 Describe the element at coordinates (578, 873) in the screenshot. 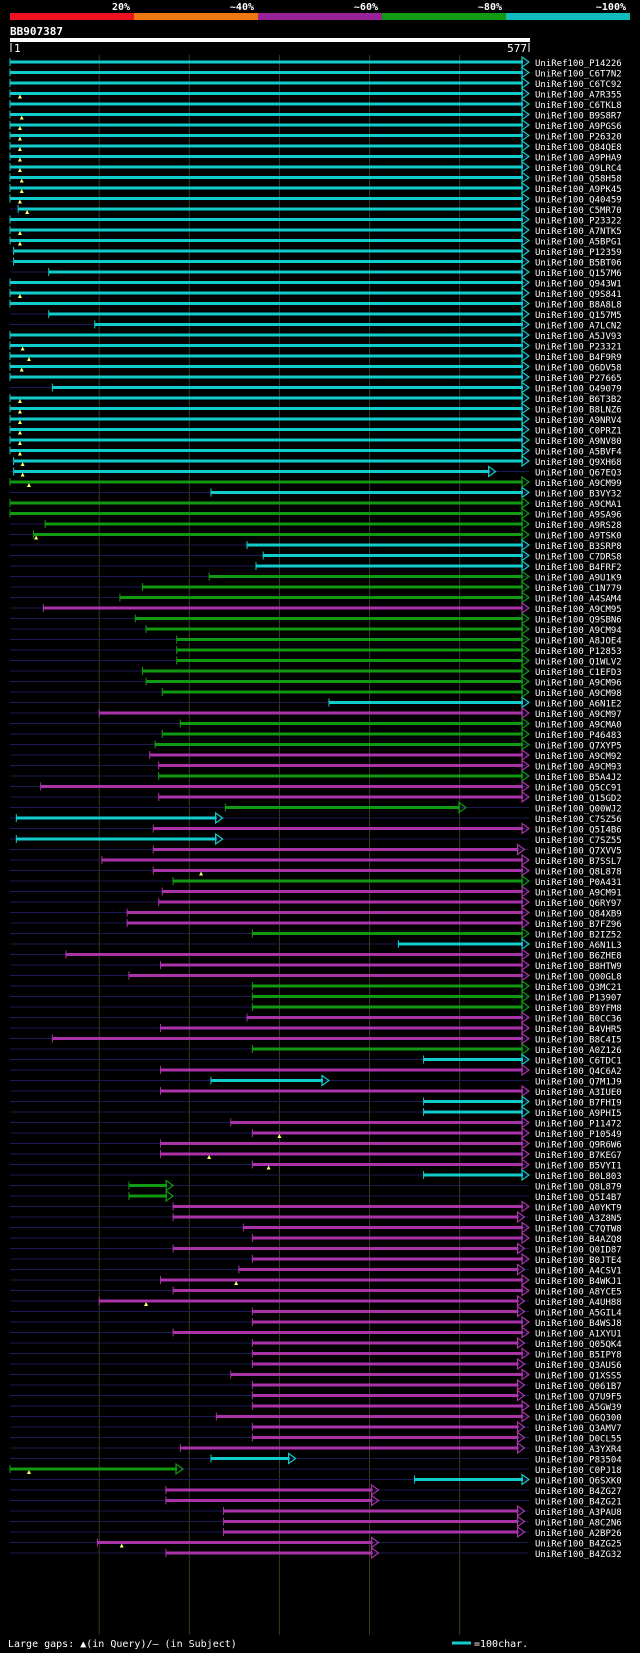

I see `hit-label: UniRef100_Q8L878` at that location.